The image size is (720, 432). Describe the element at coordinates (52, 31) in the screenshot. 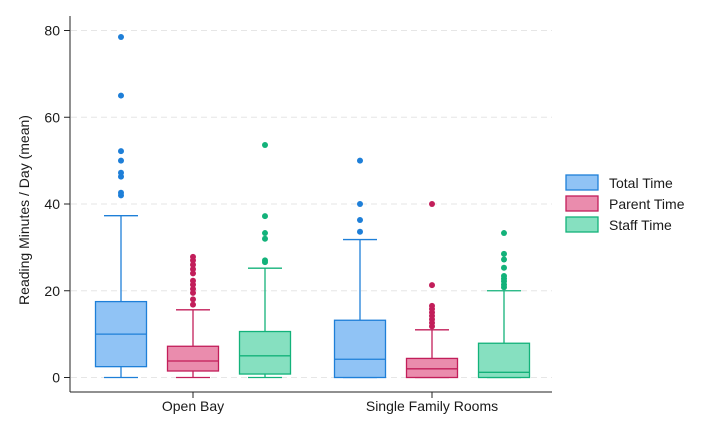

I see `y-tick-label: 80` at that location.